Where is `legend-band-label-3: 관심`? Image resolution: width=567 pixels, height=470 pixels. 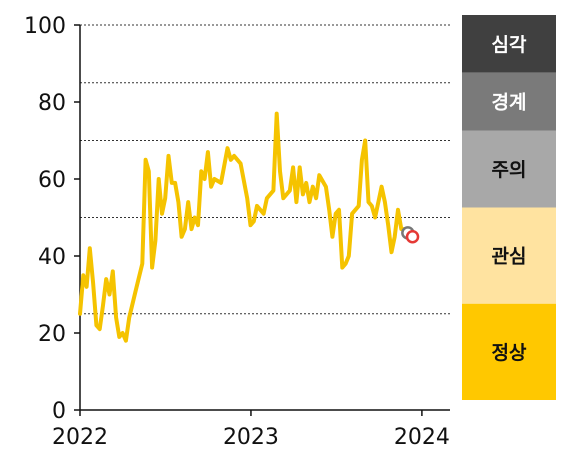 legend-band-label-3: 관심 is located at coordinates (509, 257).